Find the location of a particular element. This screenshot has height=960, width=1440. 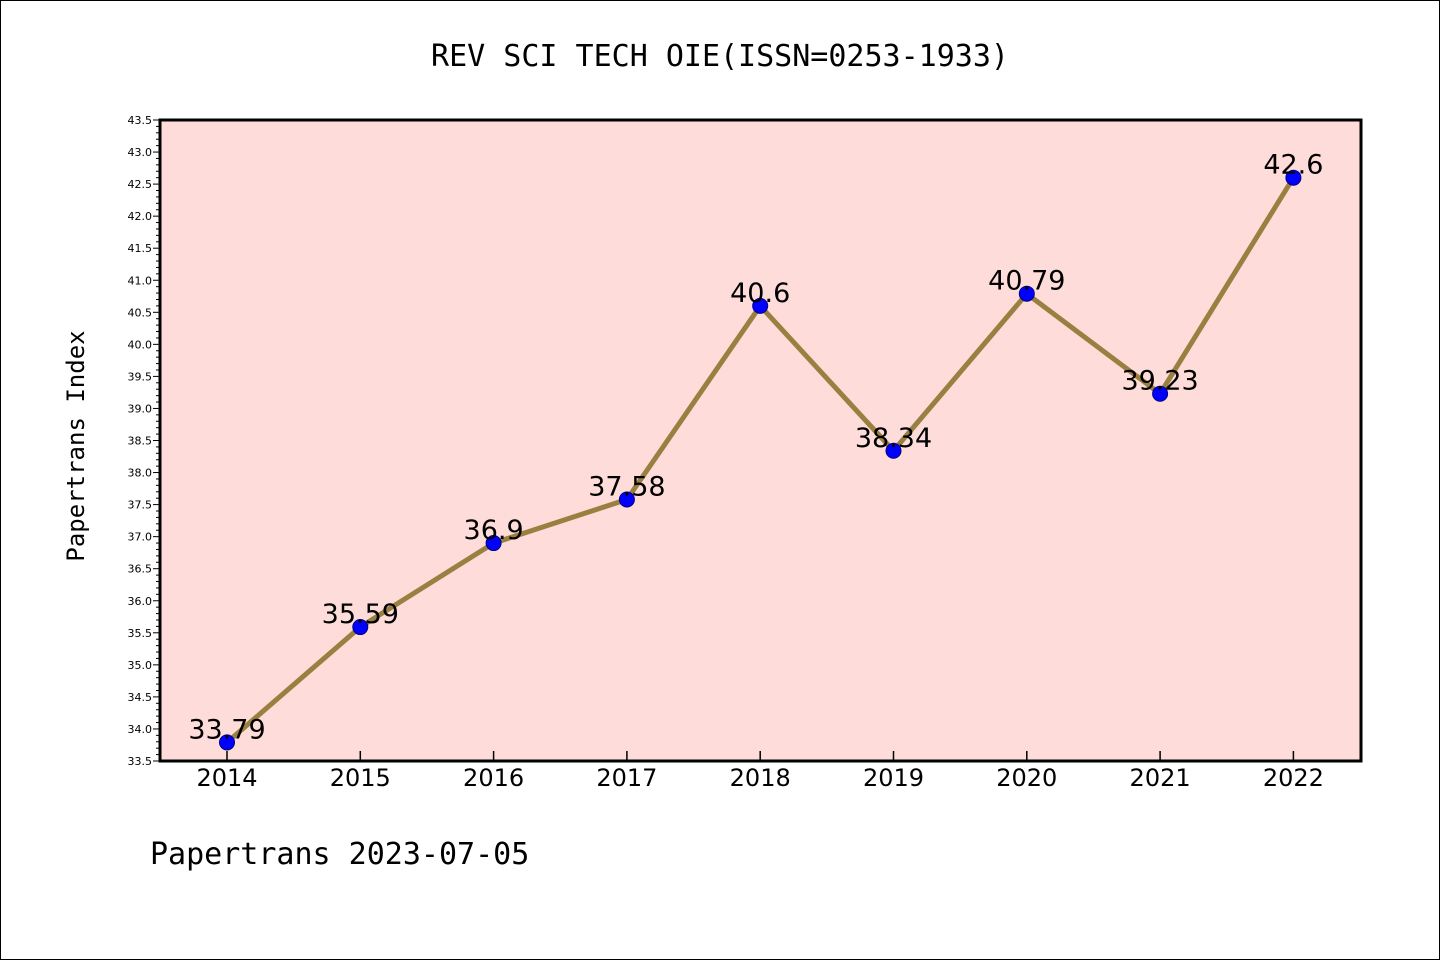

y-tick-label: 35.0 is located at coordinates (140, 665).